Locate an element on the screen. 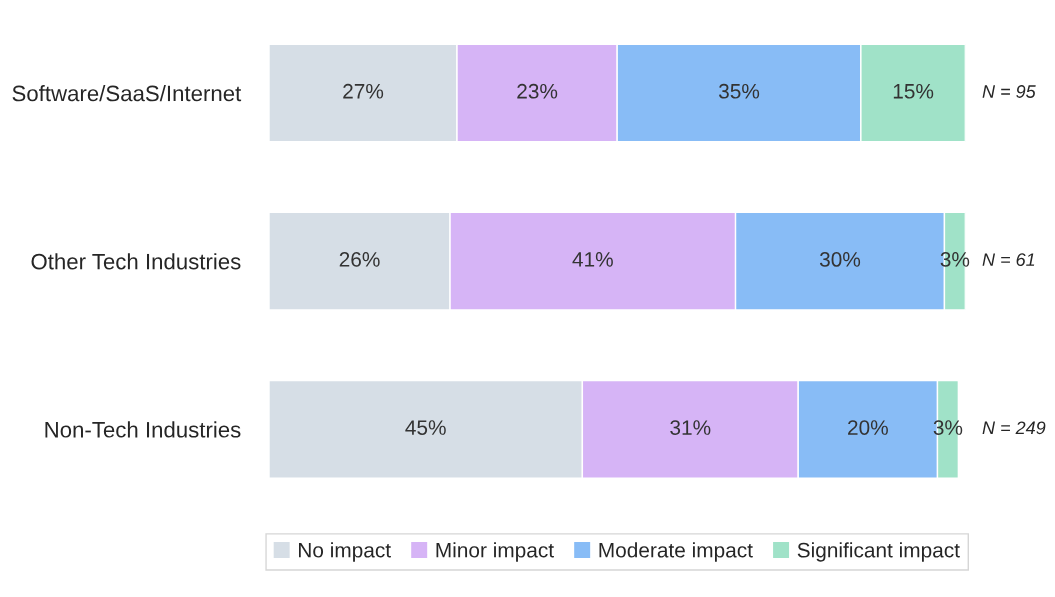 The height and width of the screenshot is (597, 1055). data-label: 20% is located at coordinates (868, 427).